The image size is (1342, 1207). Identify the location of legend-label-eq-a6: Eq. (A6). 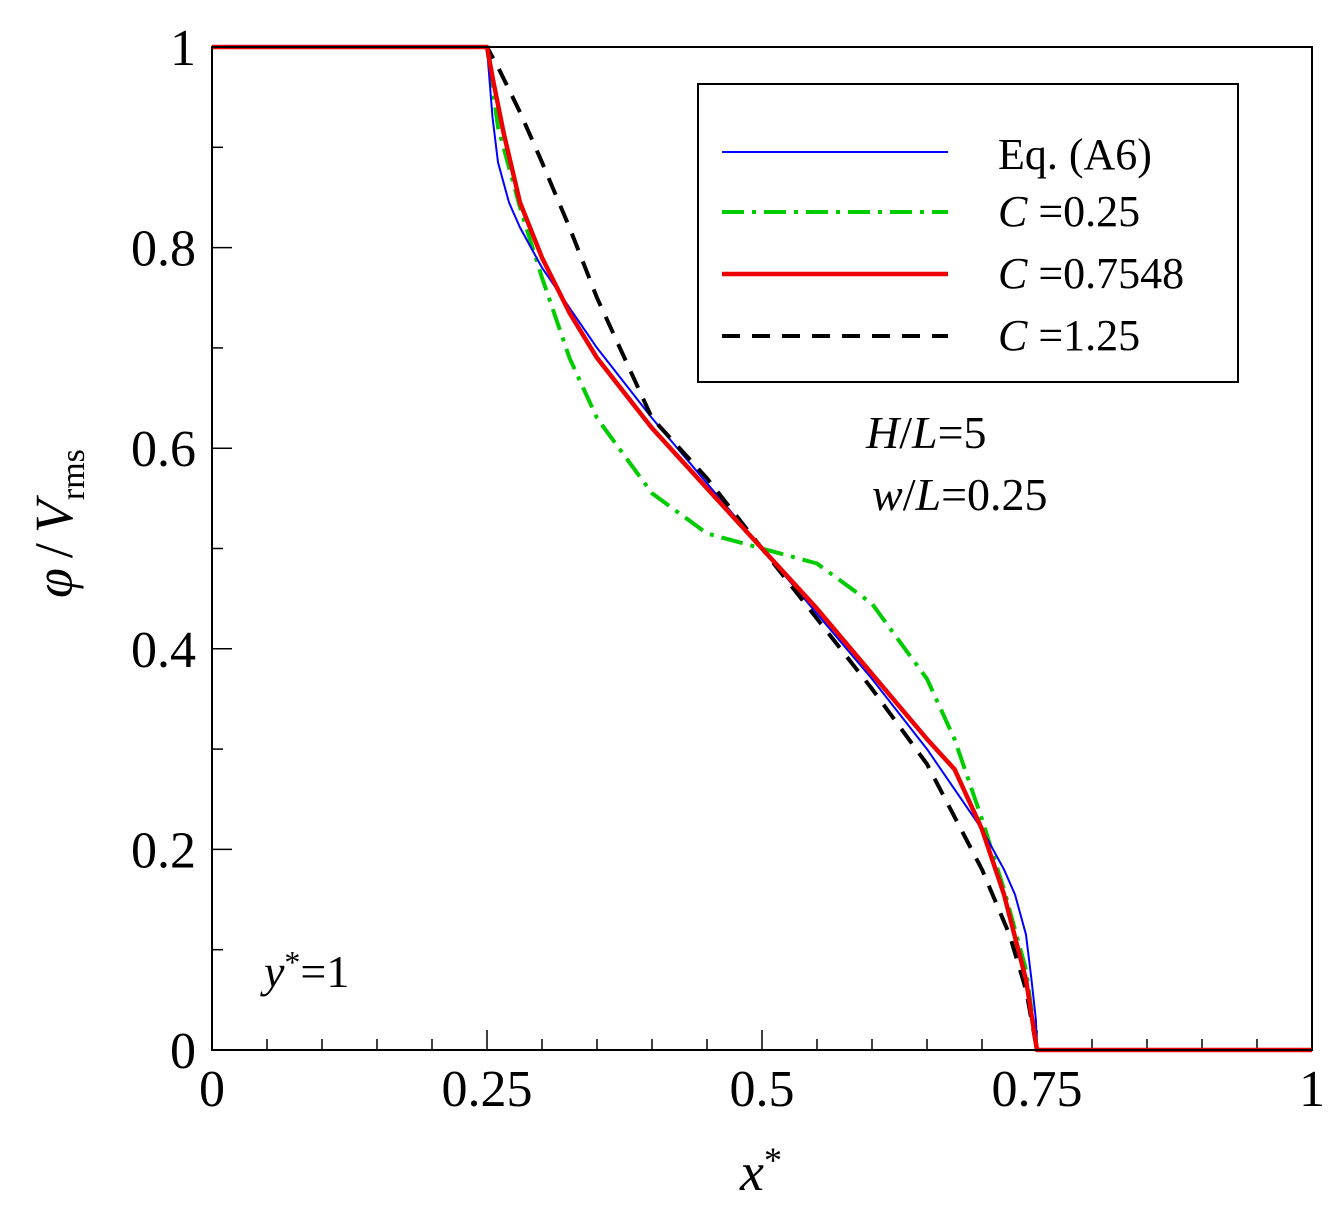
(1075, 154).